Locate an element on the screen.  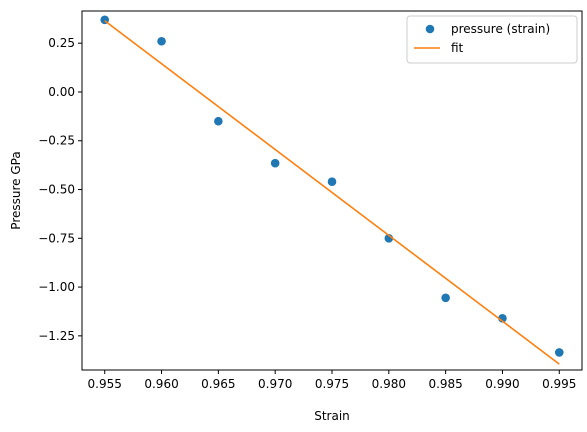
x-tick-label: 0.990 is located at coordinates (502, 384).